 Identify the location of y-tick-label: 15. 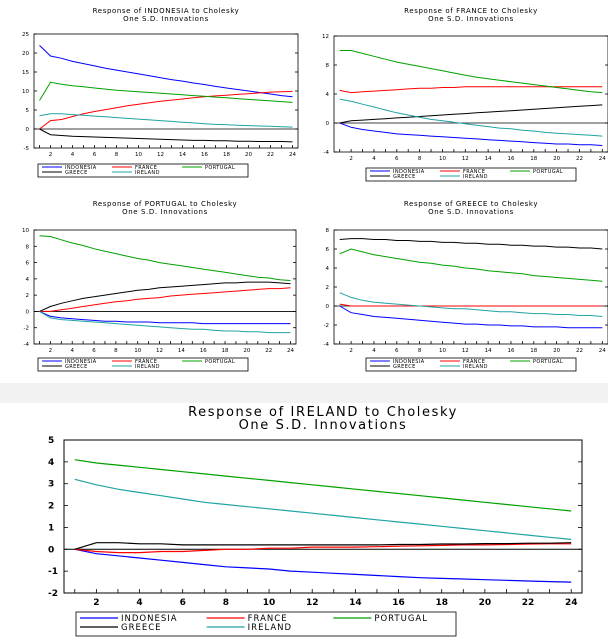
(25, 73).